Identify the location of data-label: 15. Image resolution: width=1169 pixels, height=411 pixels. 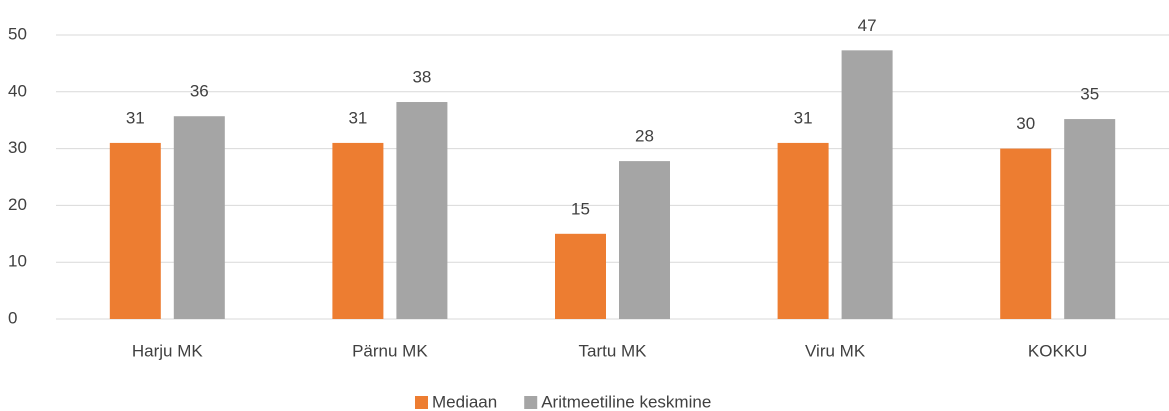
(580, 208).